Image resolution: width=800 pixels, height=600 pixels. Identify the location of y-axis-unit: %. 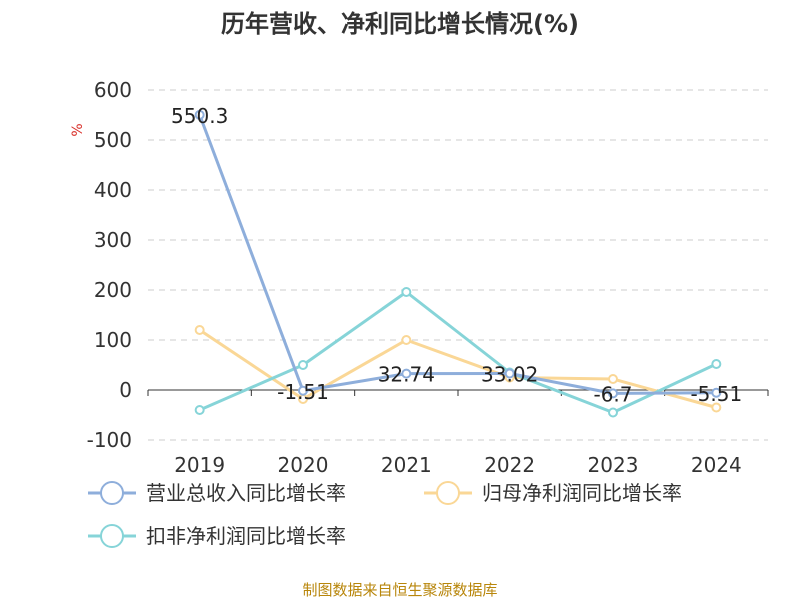
(78, 129).